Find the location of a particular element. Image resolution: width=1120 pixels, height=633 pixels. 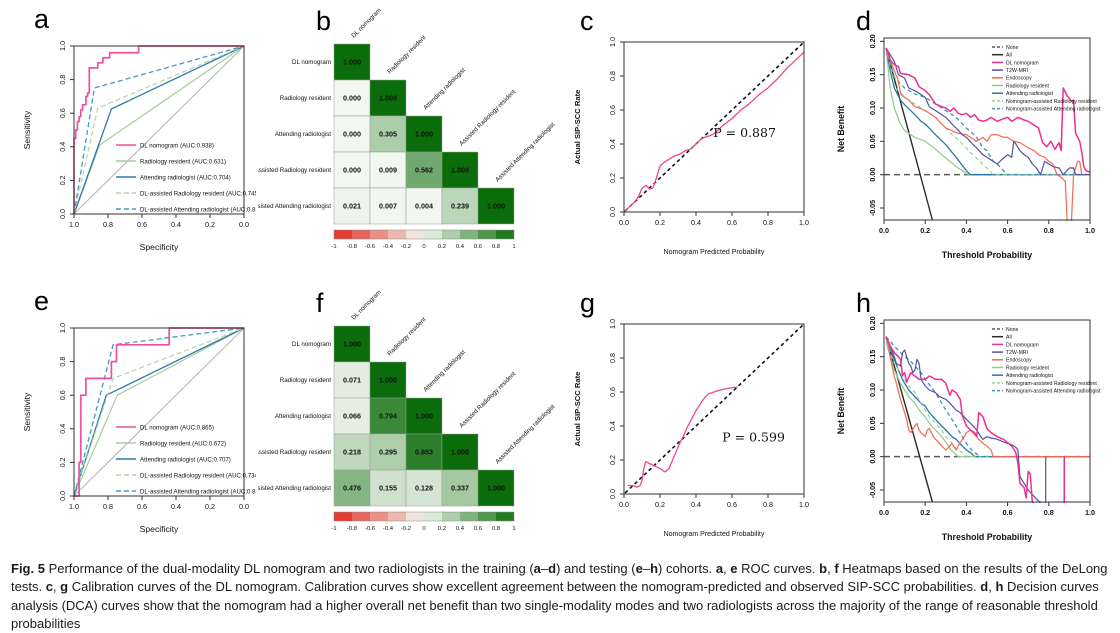

colorbar-tick-label: 0.8 is located at coordinates (496, 529).